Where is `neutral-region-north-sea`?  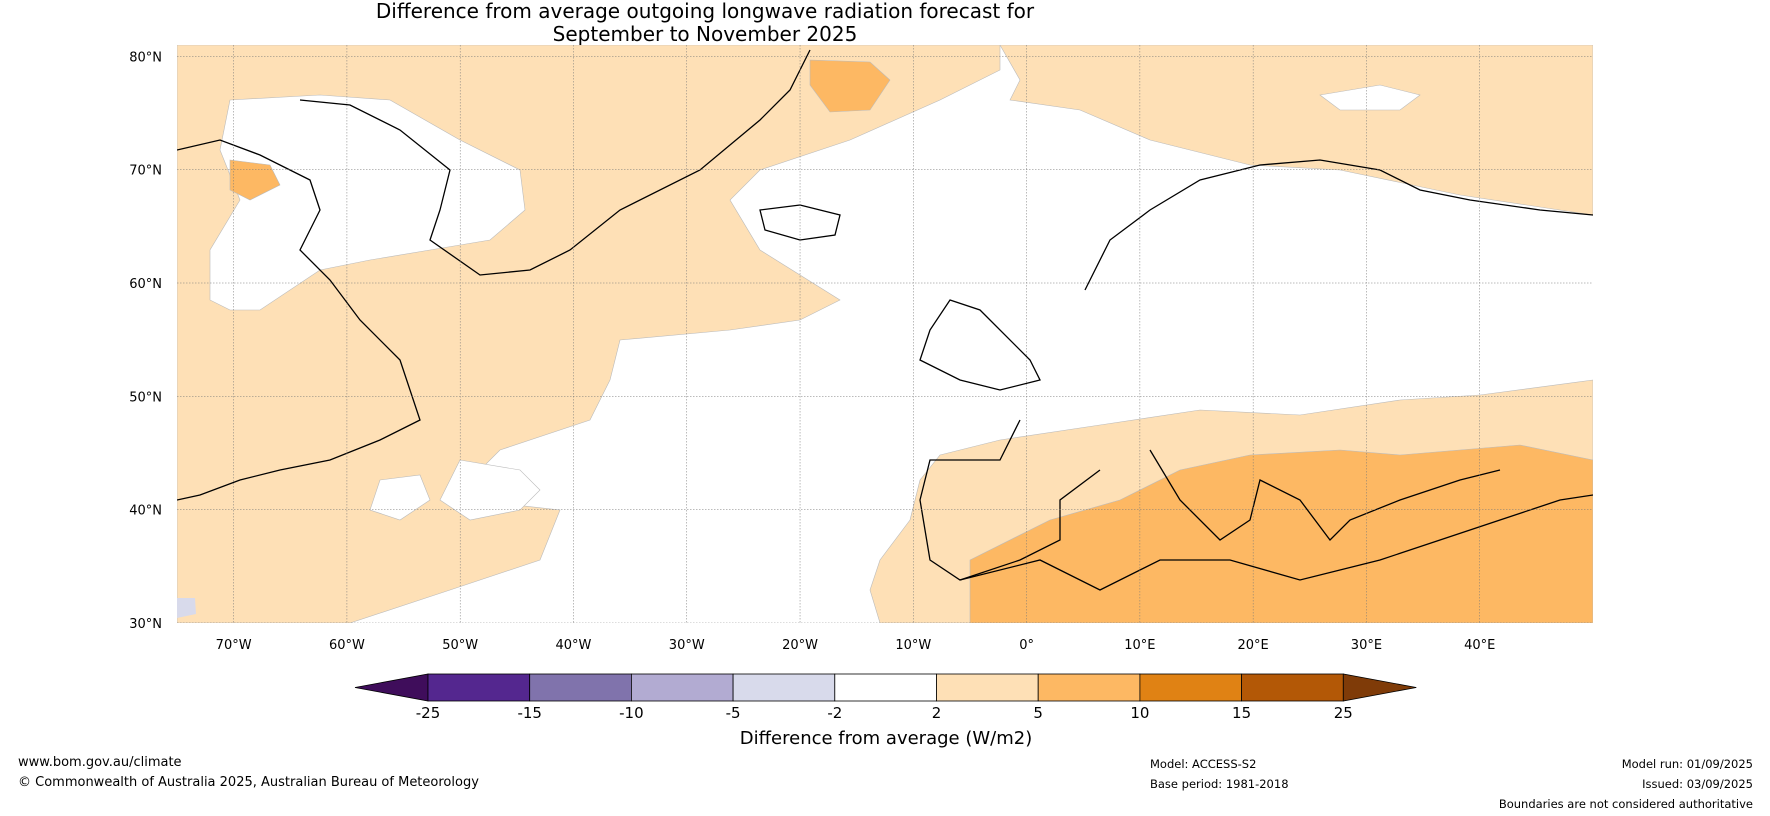
neutral-region-north-sea is located at coordinates (1370, 97).